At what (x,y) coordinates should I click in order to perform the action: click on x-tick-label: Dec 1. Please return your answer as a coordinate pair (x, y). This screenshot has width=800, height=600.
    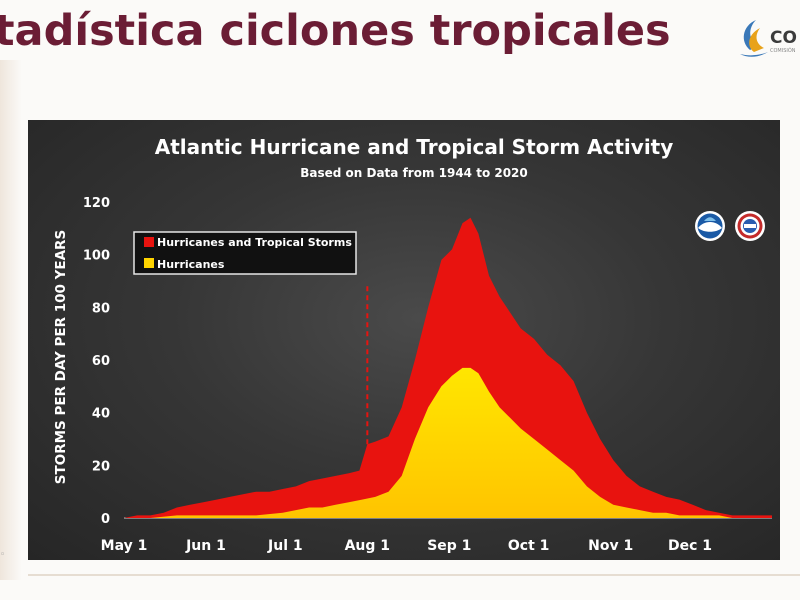
    Looking at the image, I should click on (690, 546).